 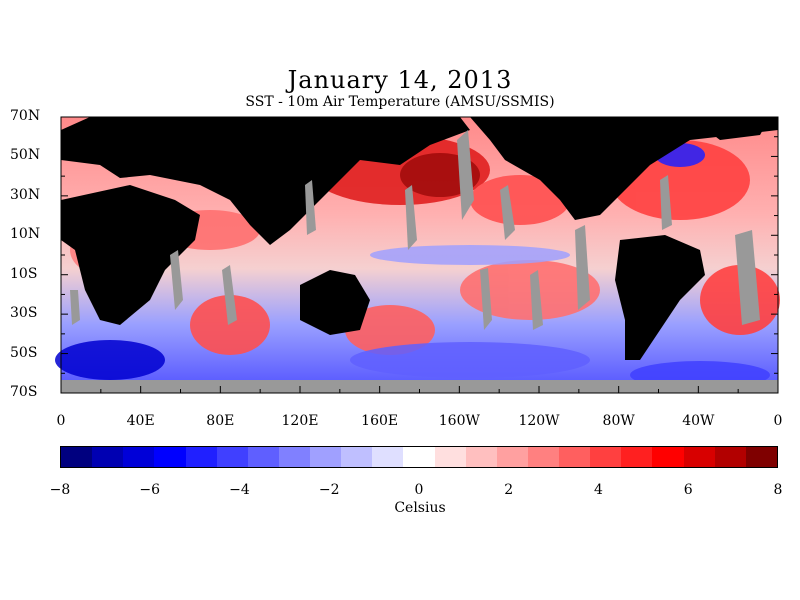 What do you see at coordinates (220, 421) in the screenshot?
I see `longitude-label: 80E` at bounding box center [220, 421].